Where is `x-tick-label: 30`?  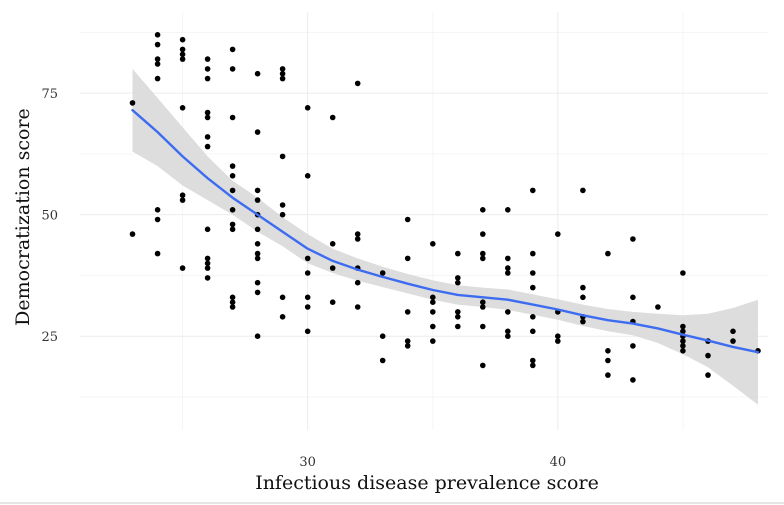 x-tick-label: 30 is located at coordinates (307, 462).